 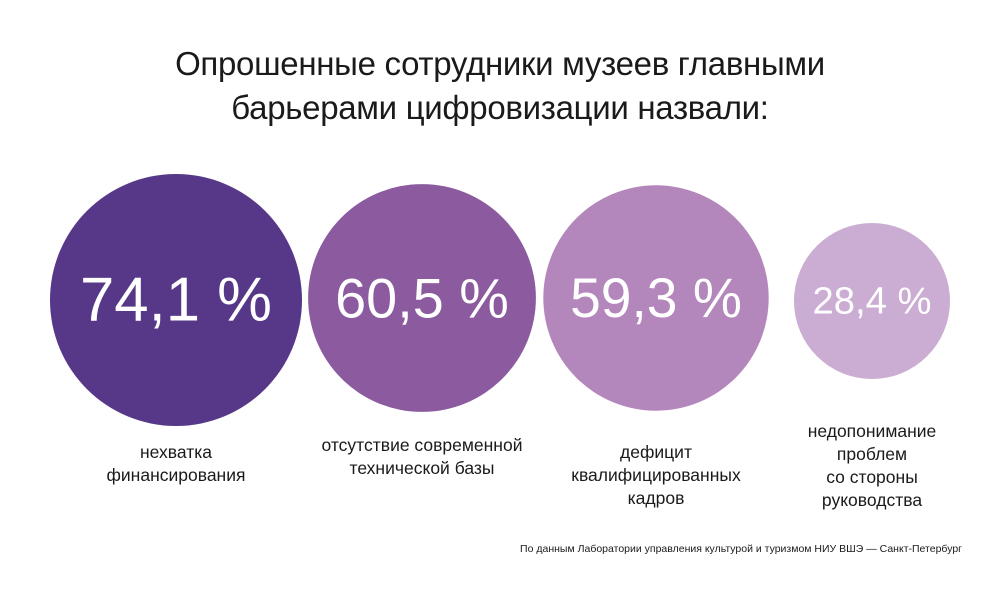 I want to click on chart-title-line-2: барьерами цифровизации назвали:, so click(x=500, y=107).